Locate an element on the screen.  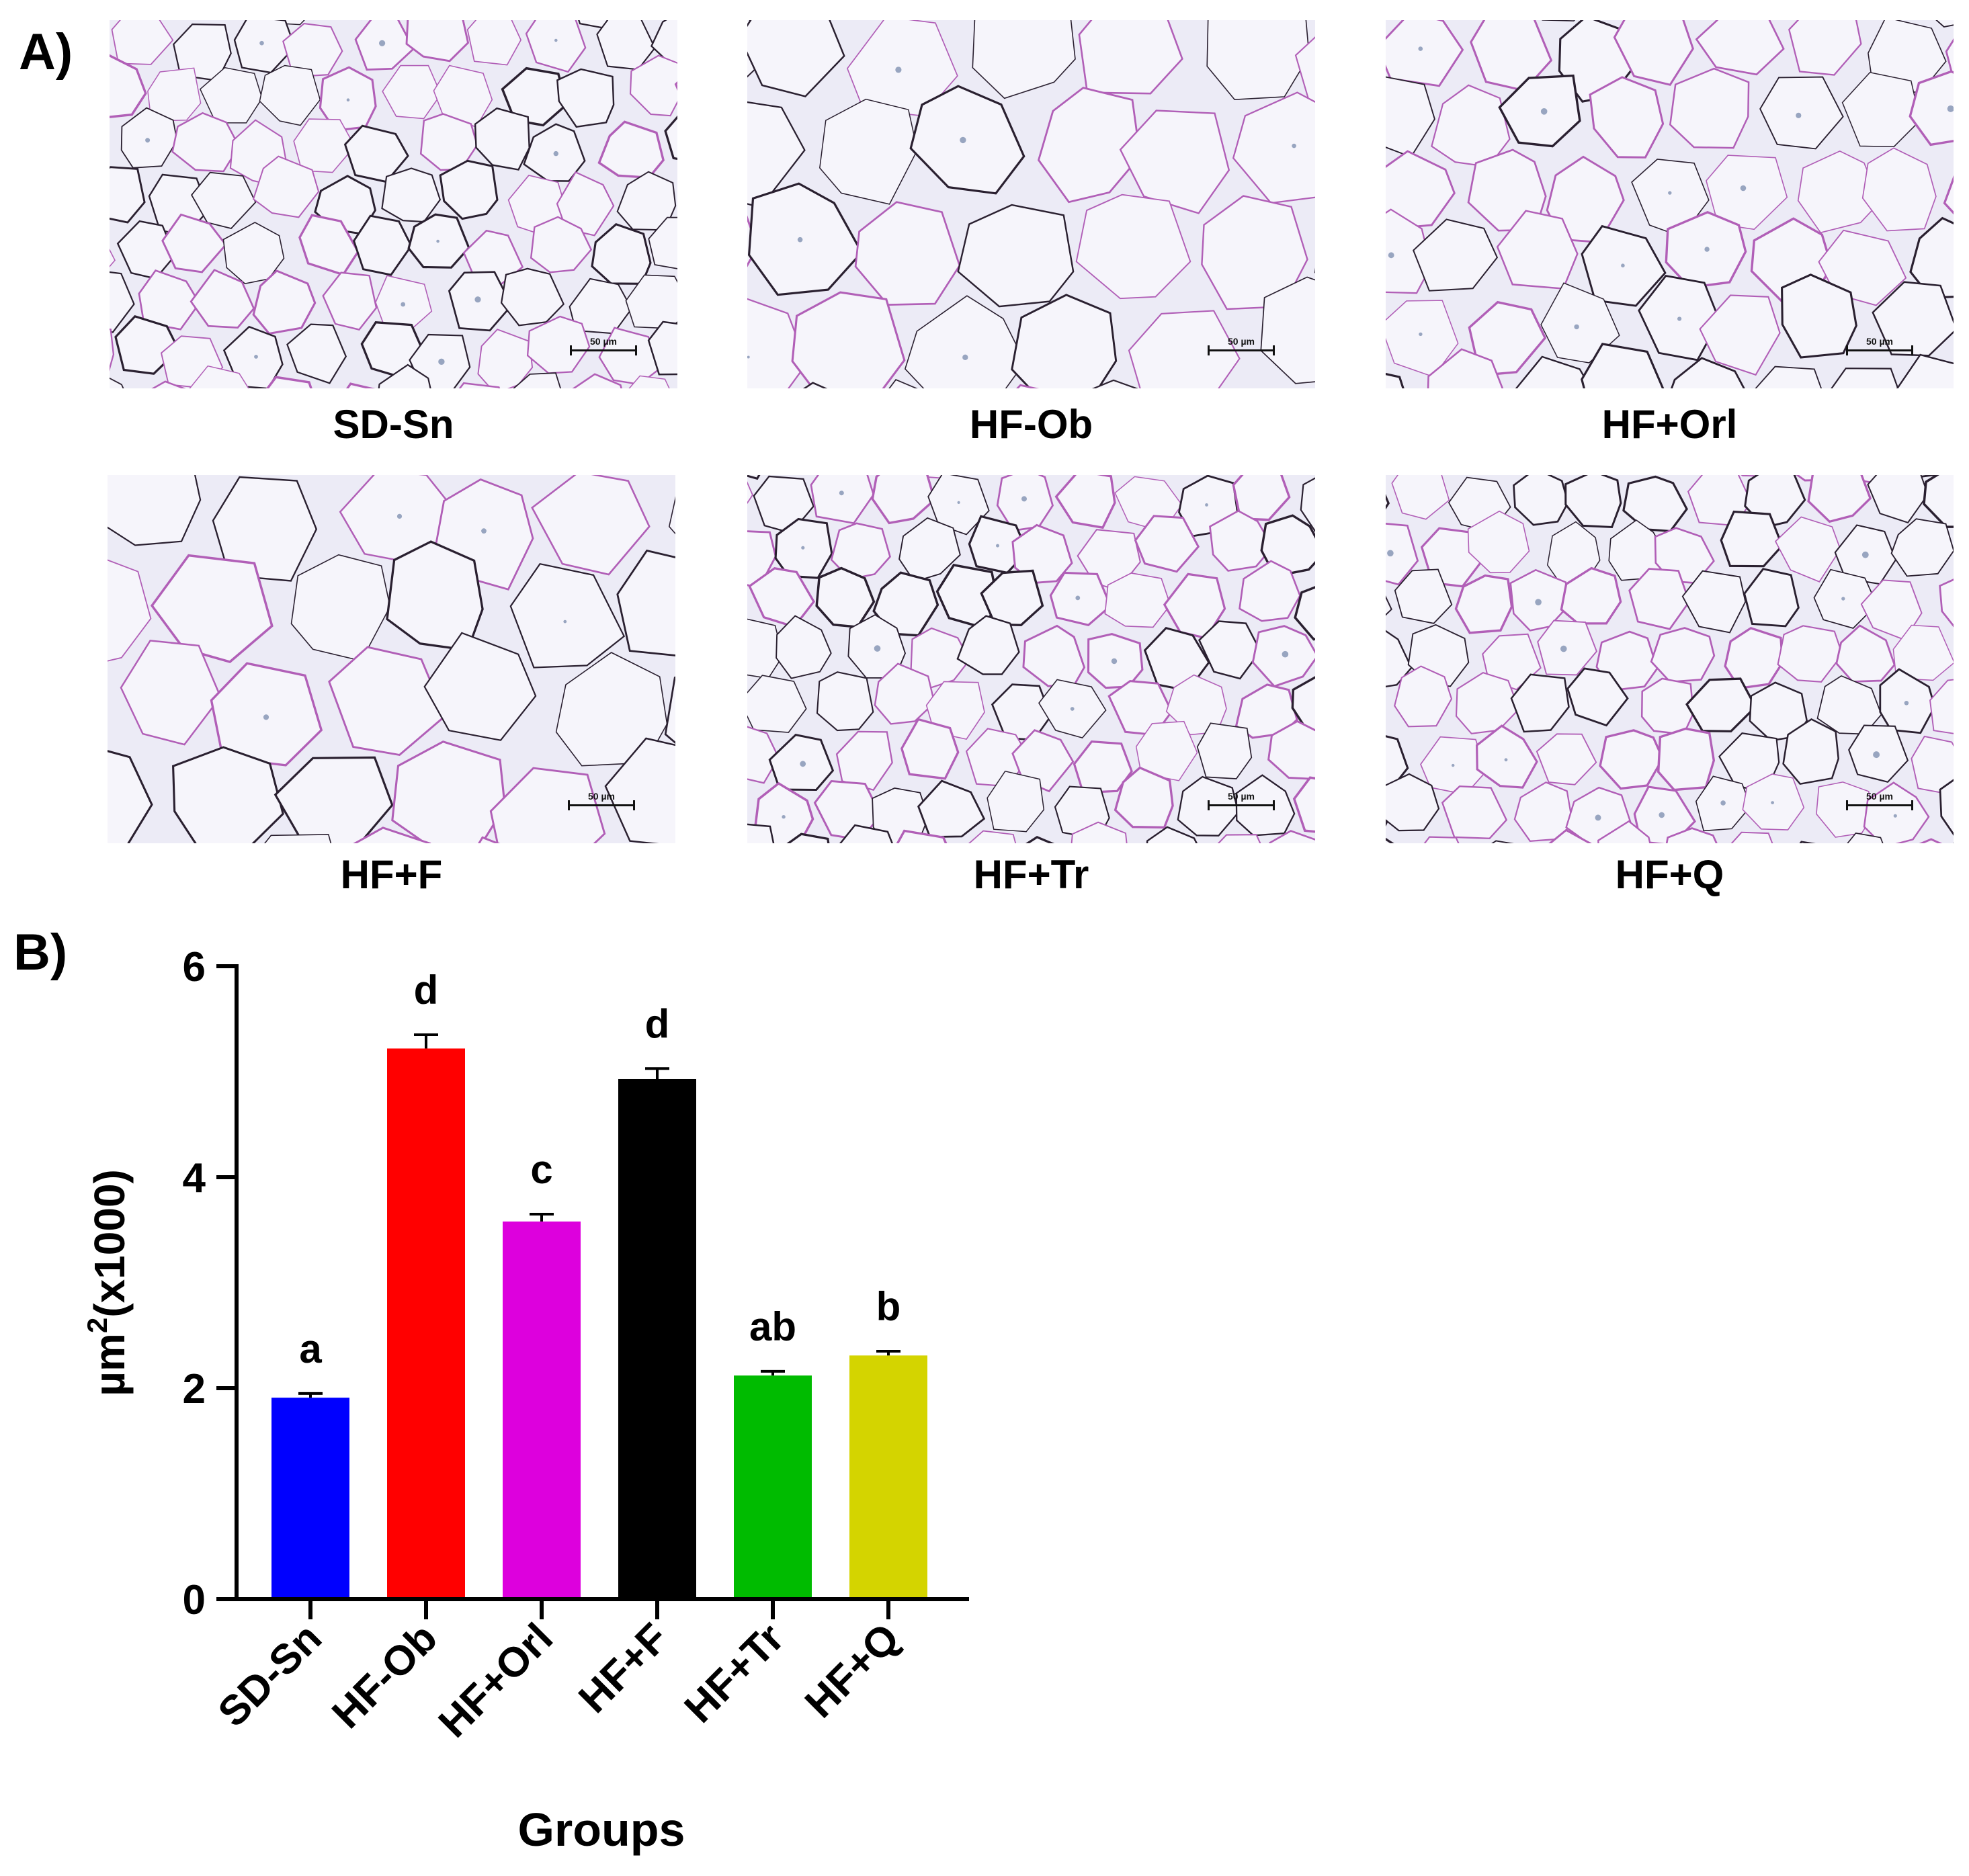
bars-layer: a d c d ab b is located at coordinates (599, 1283).